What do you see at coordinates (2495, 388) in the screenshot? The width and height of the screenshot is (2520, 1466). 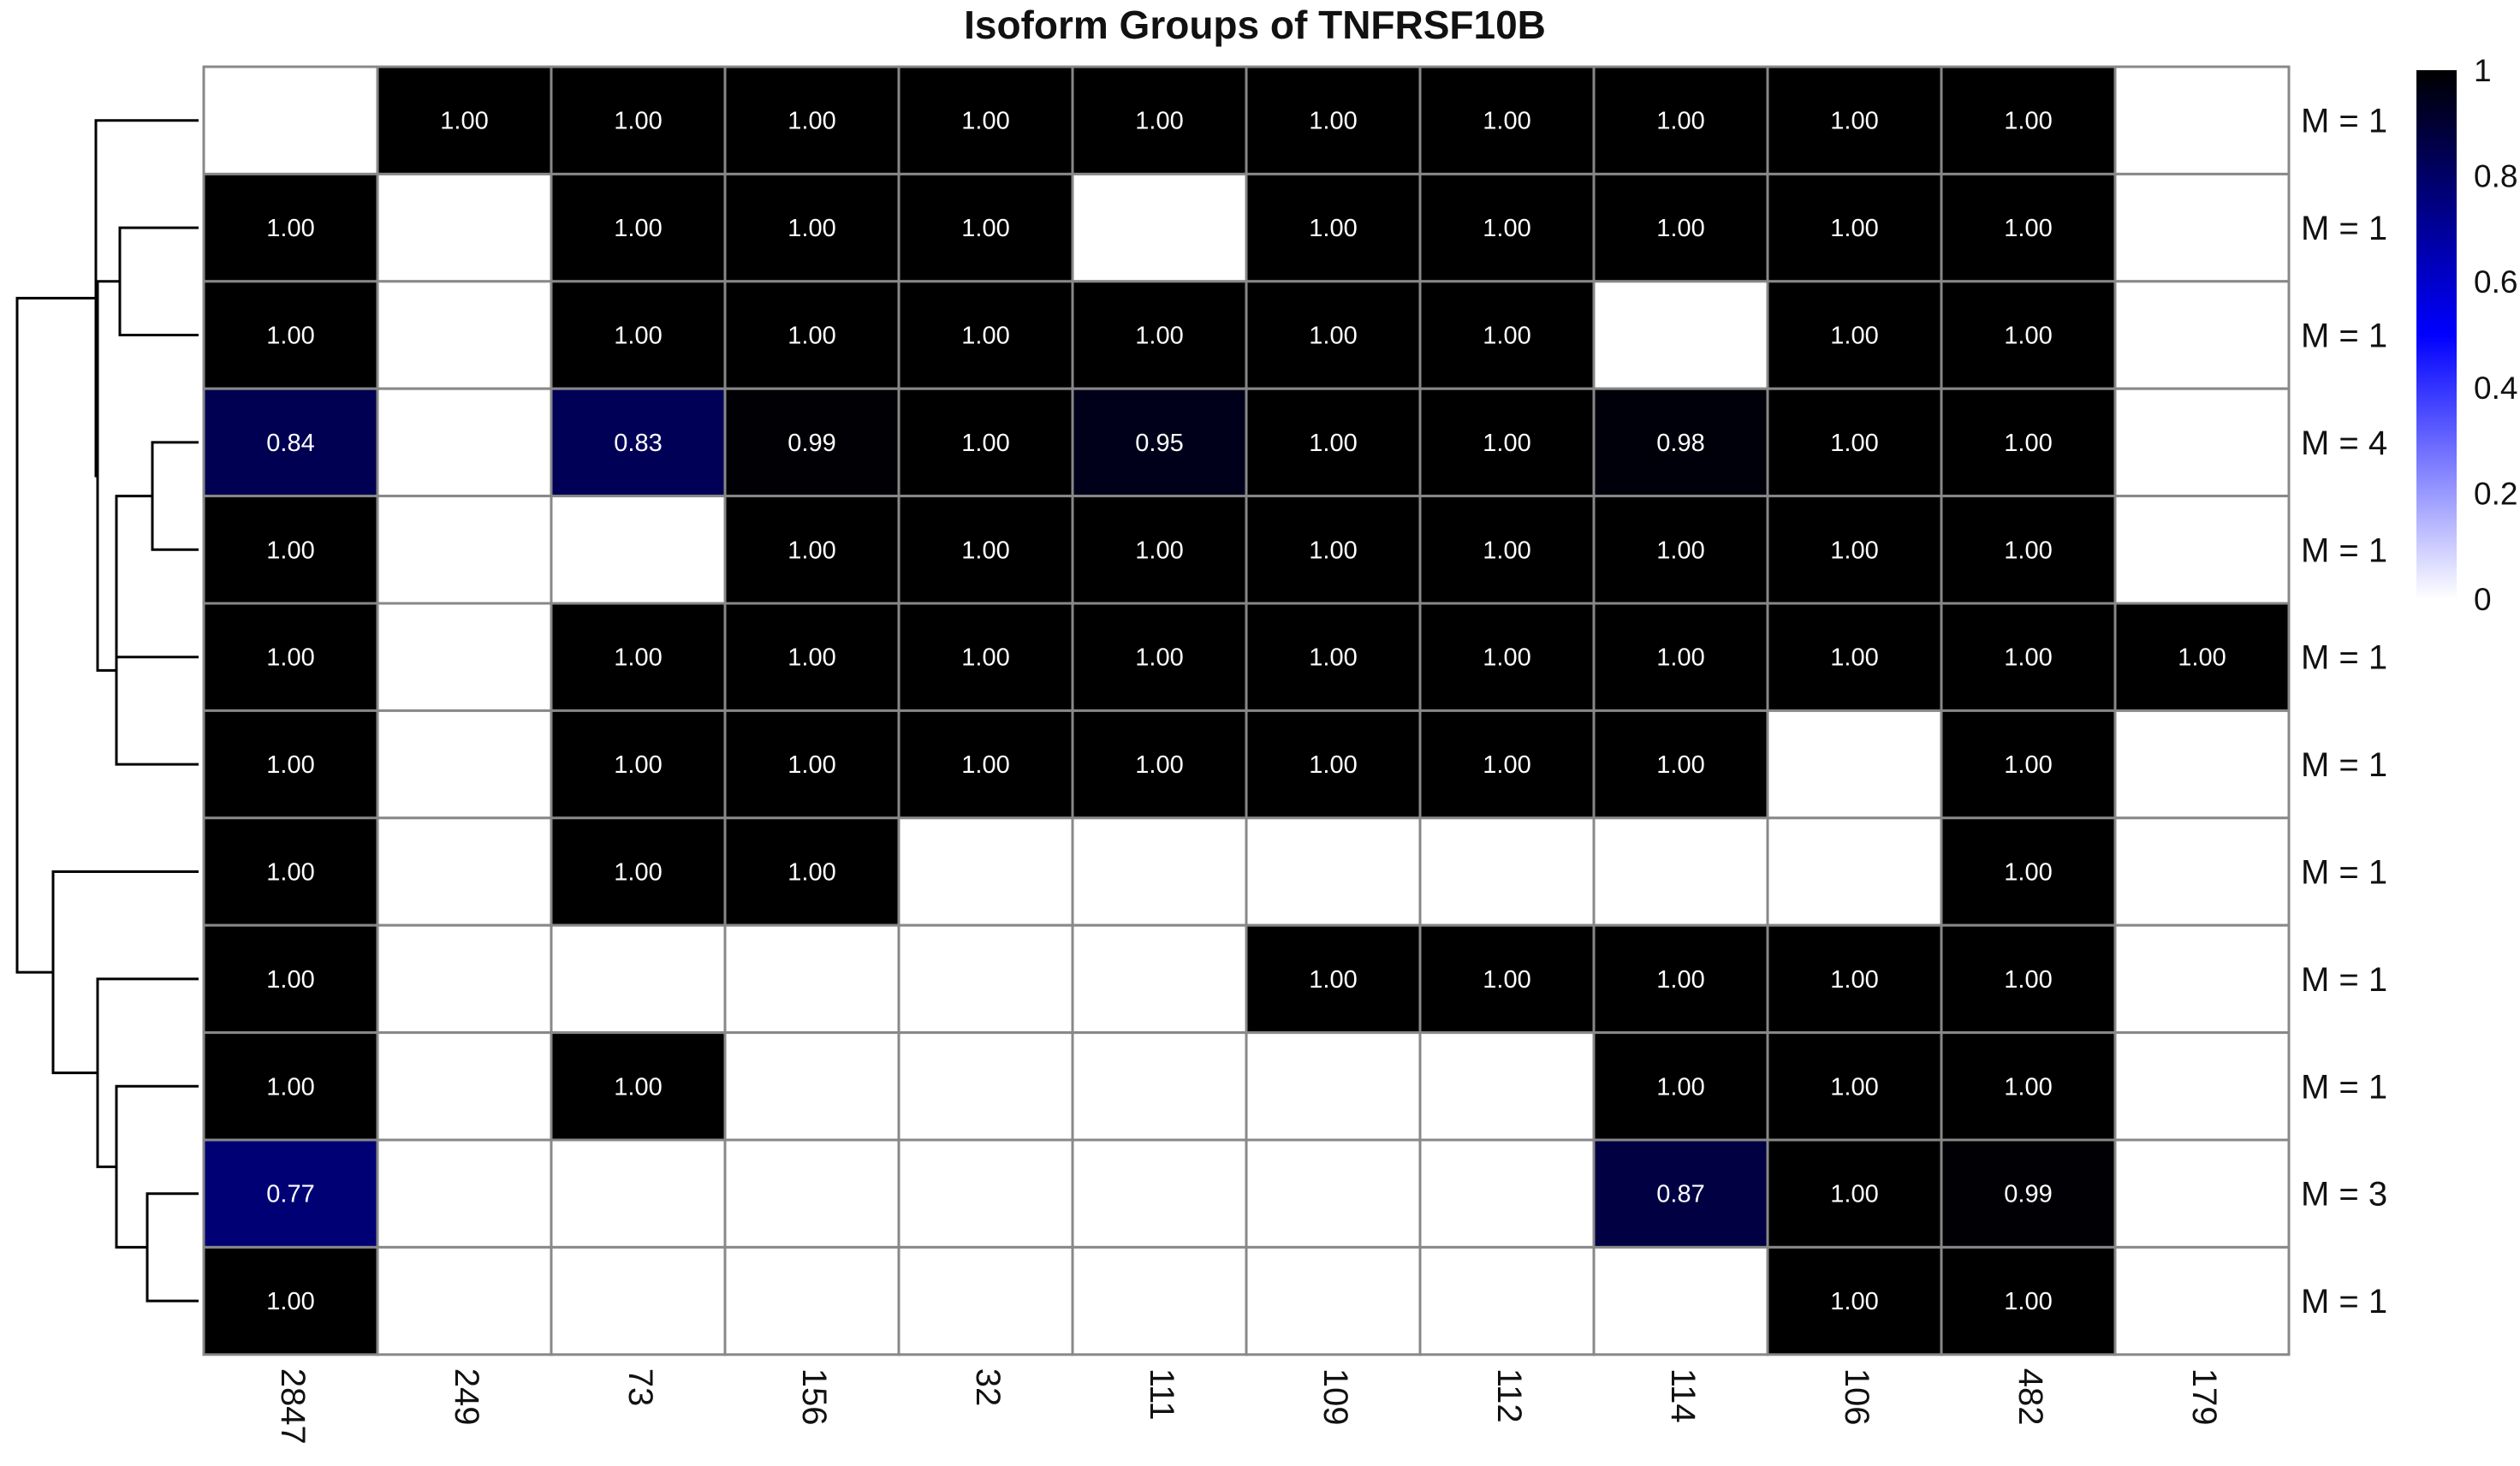 I see `colorbar-tick-label: 0.4` at bounding box center [2495, 388].